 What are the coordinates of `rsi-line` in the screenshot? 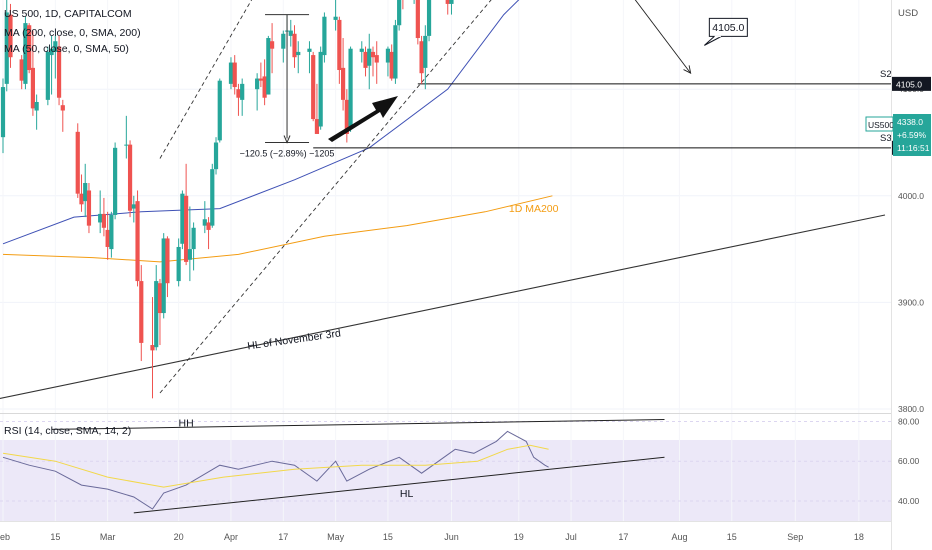 It's located at (275, 470).